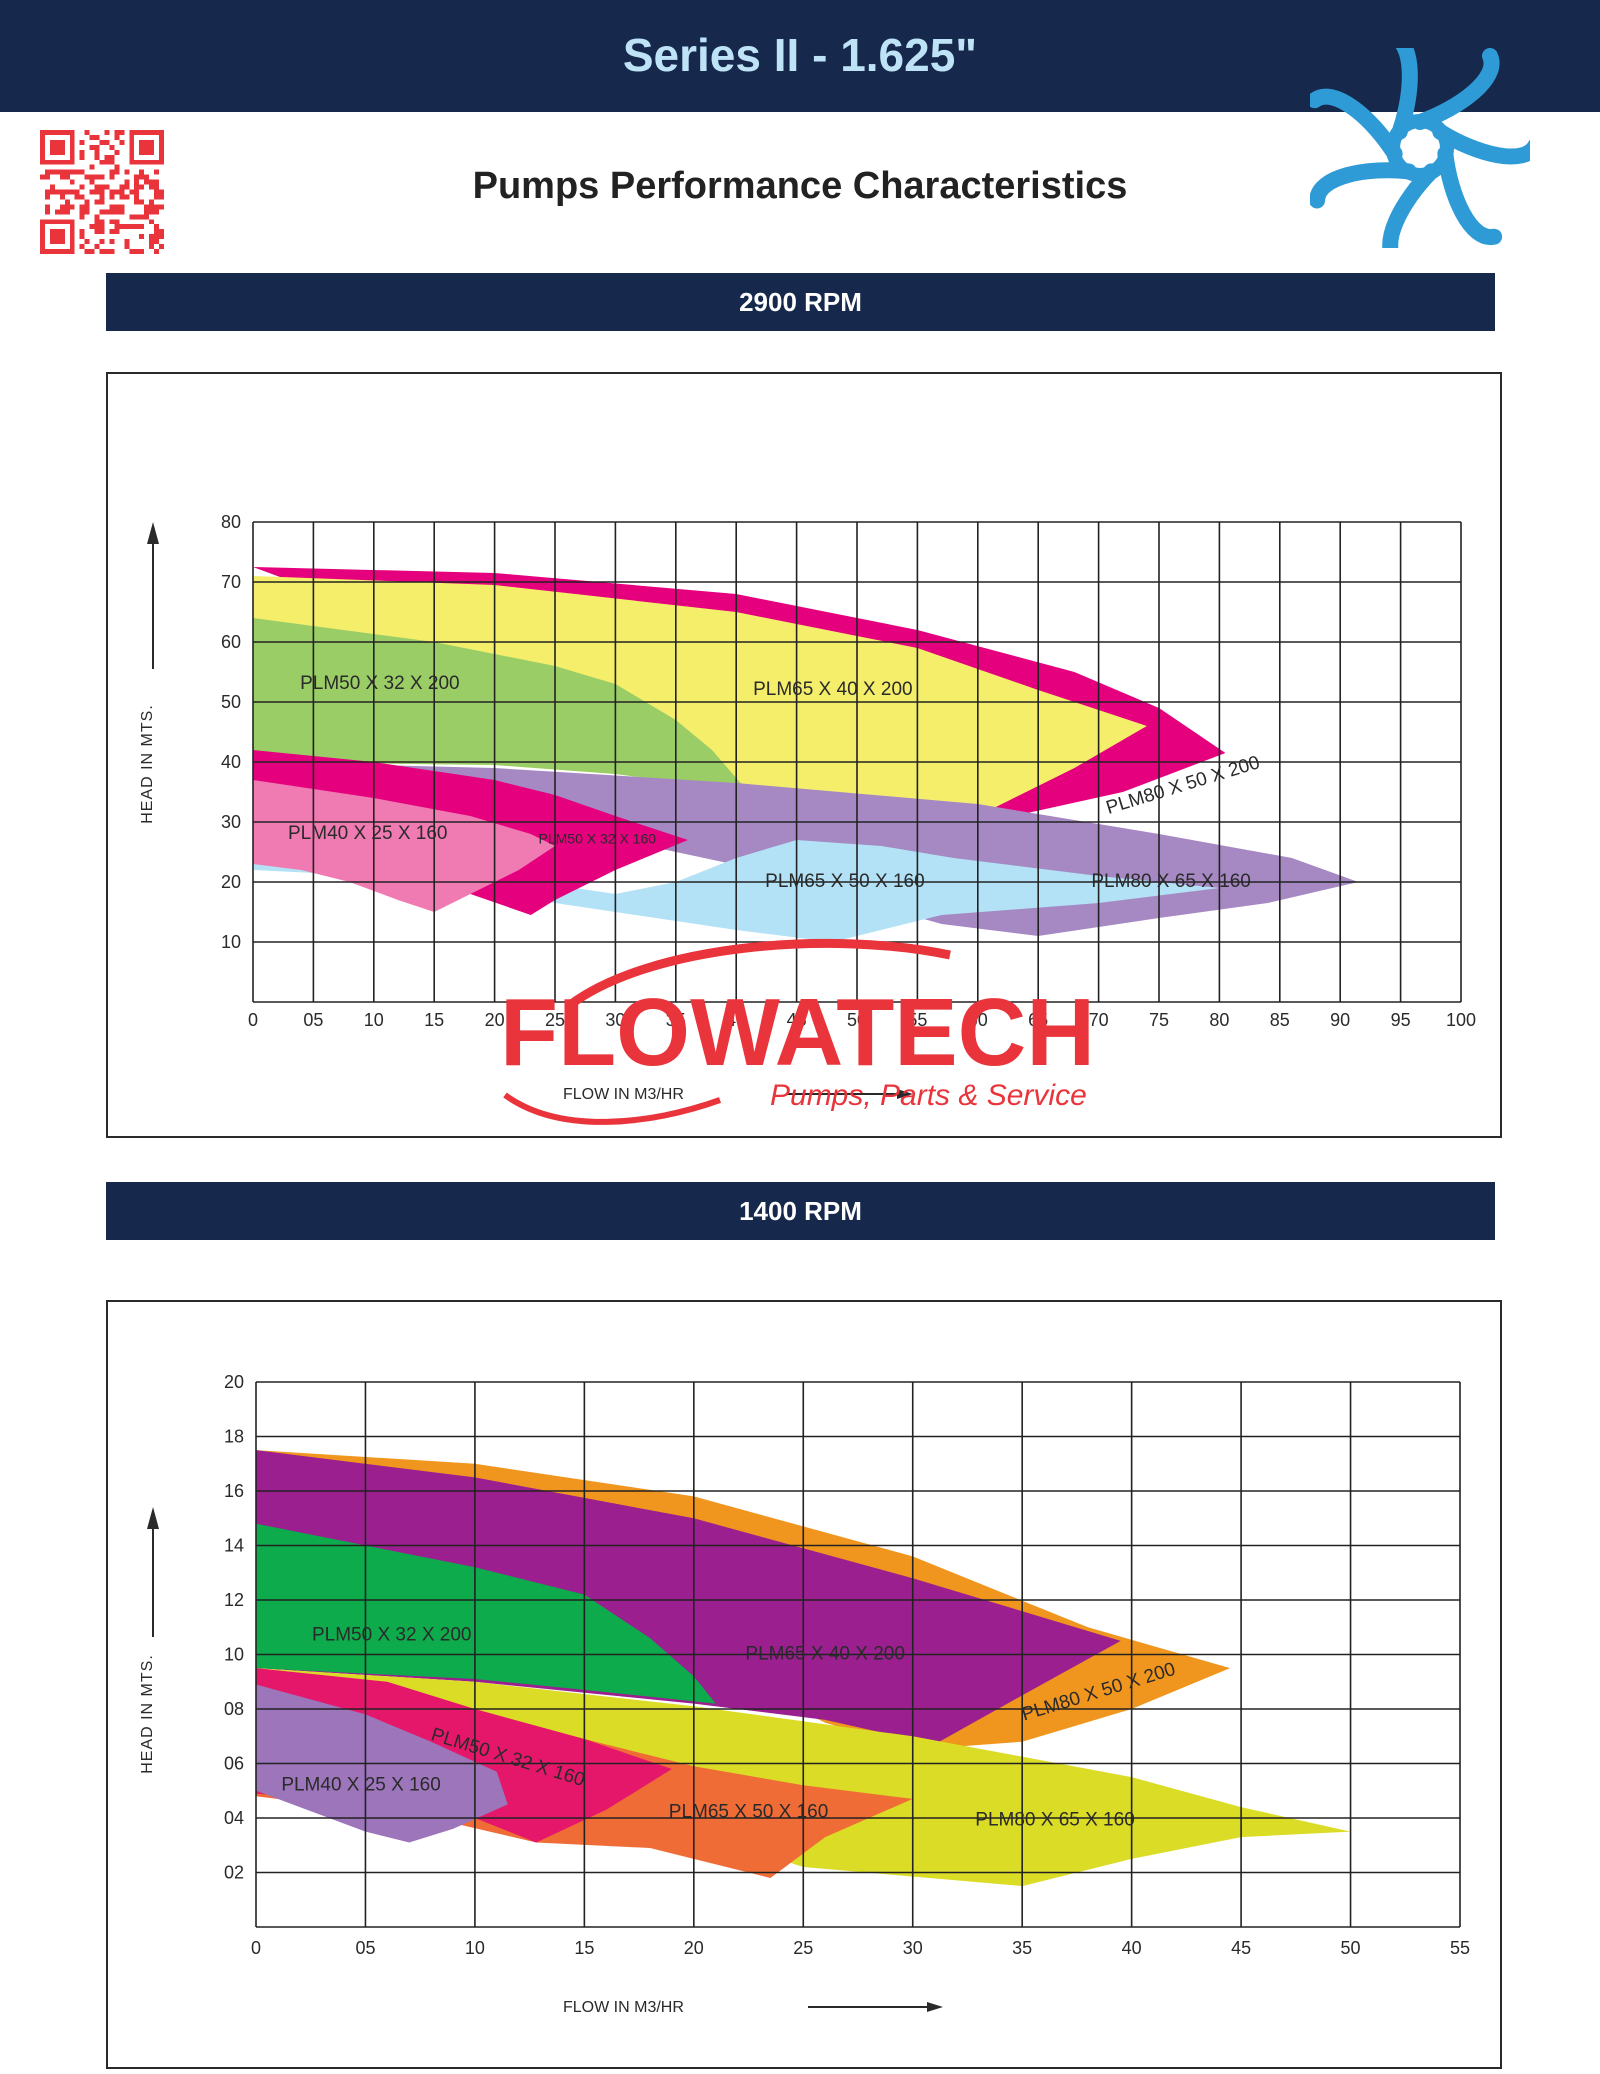 This screenshot has width=1600, height=2074. What do you see at coordinates (231, 642) in the screenshot?
I see `y-tick-label: 60` at bounding box center [231, 642].